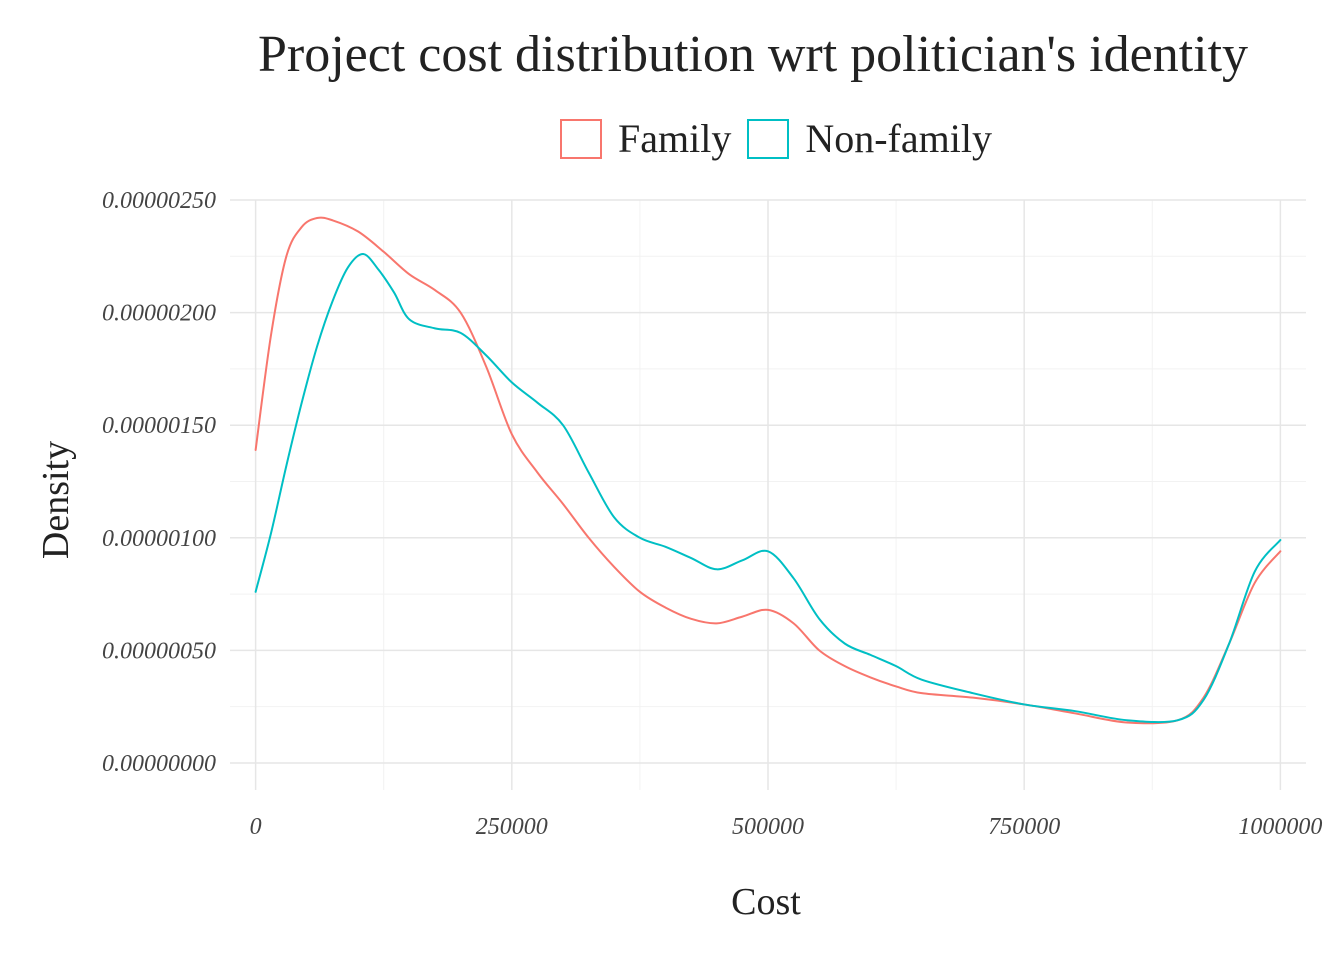  Describe the element at coordinates (768, 827) in the screenshot. I see `x-tick-label: 500000` at that location.